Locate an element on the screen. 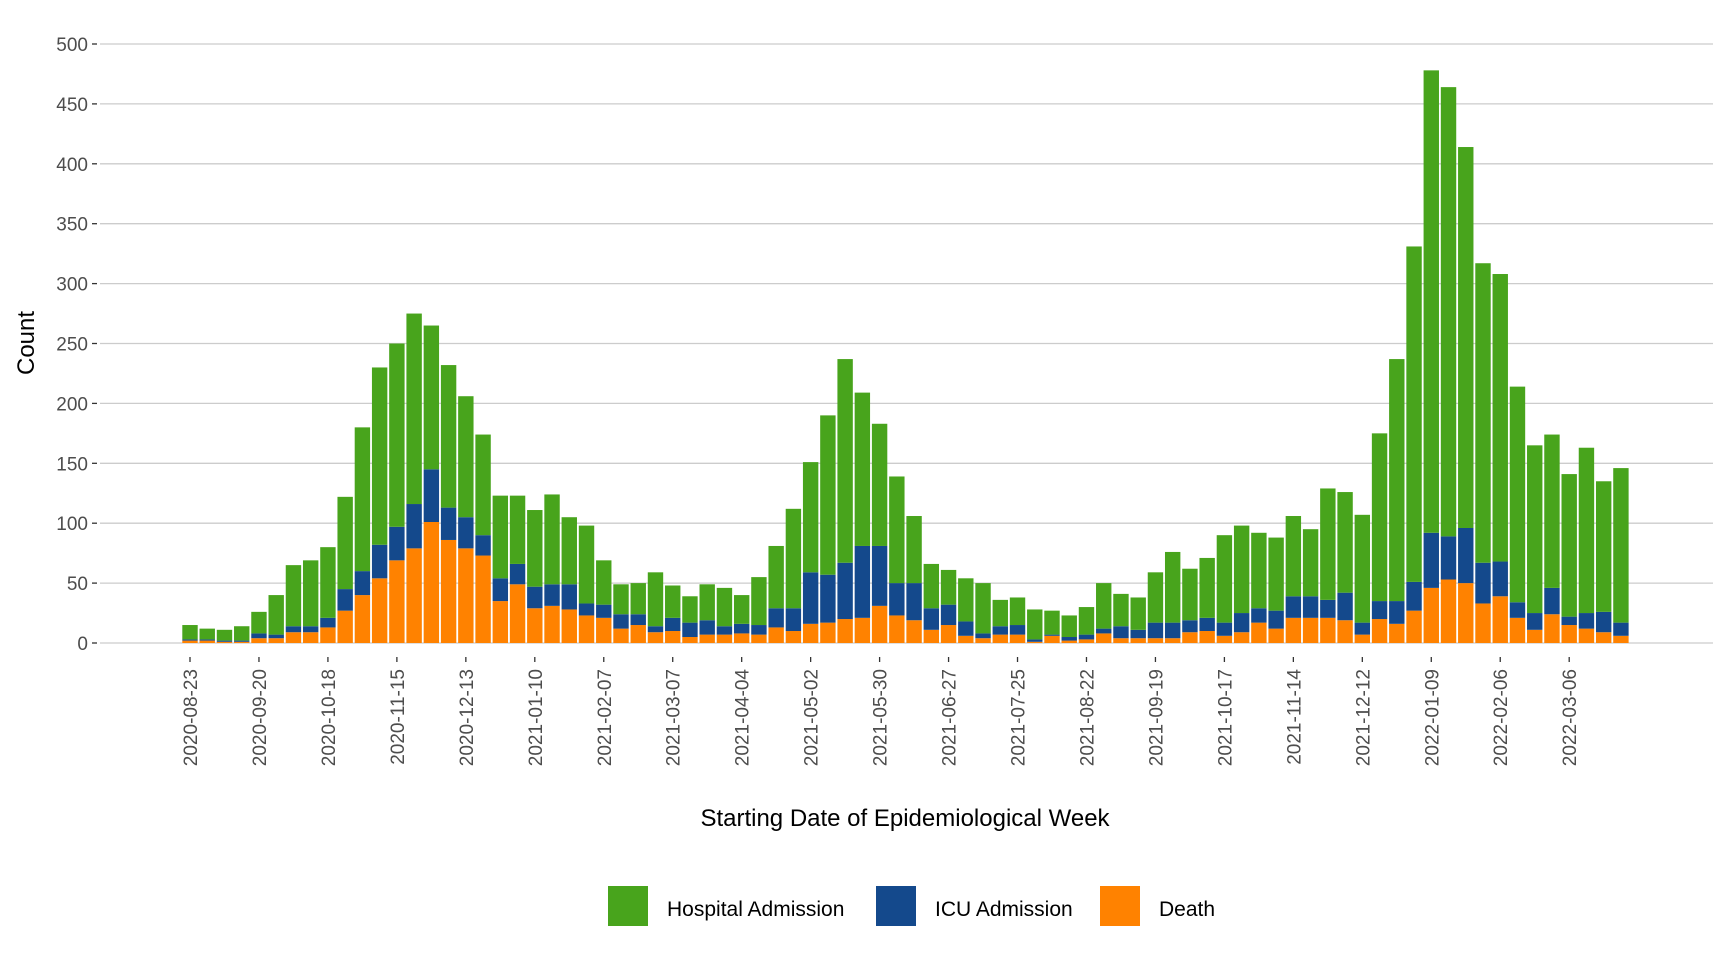  y-tick-label: 150 is located at coordinates (72, 464).